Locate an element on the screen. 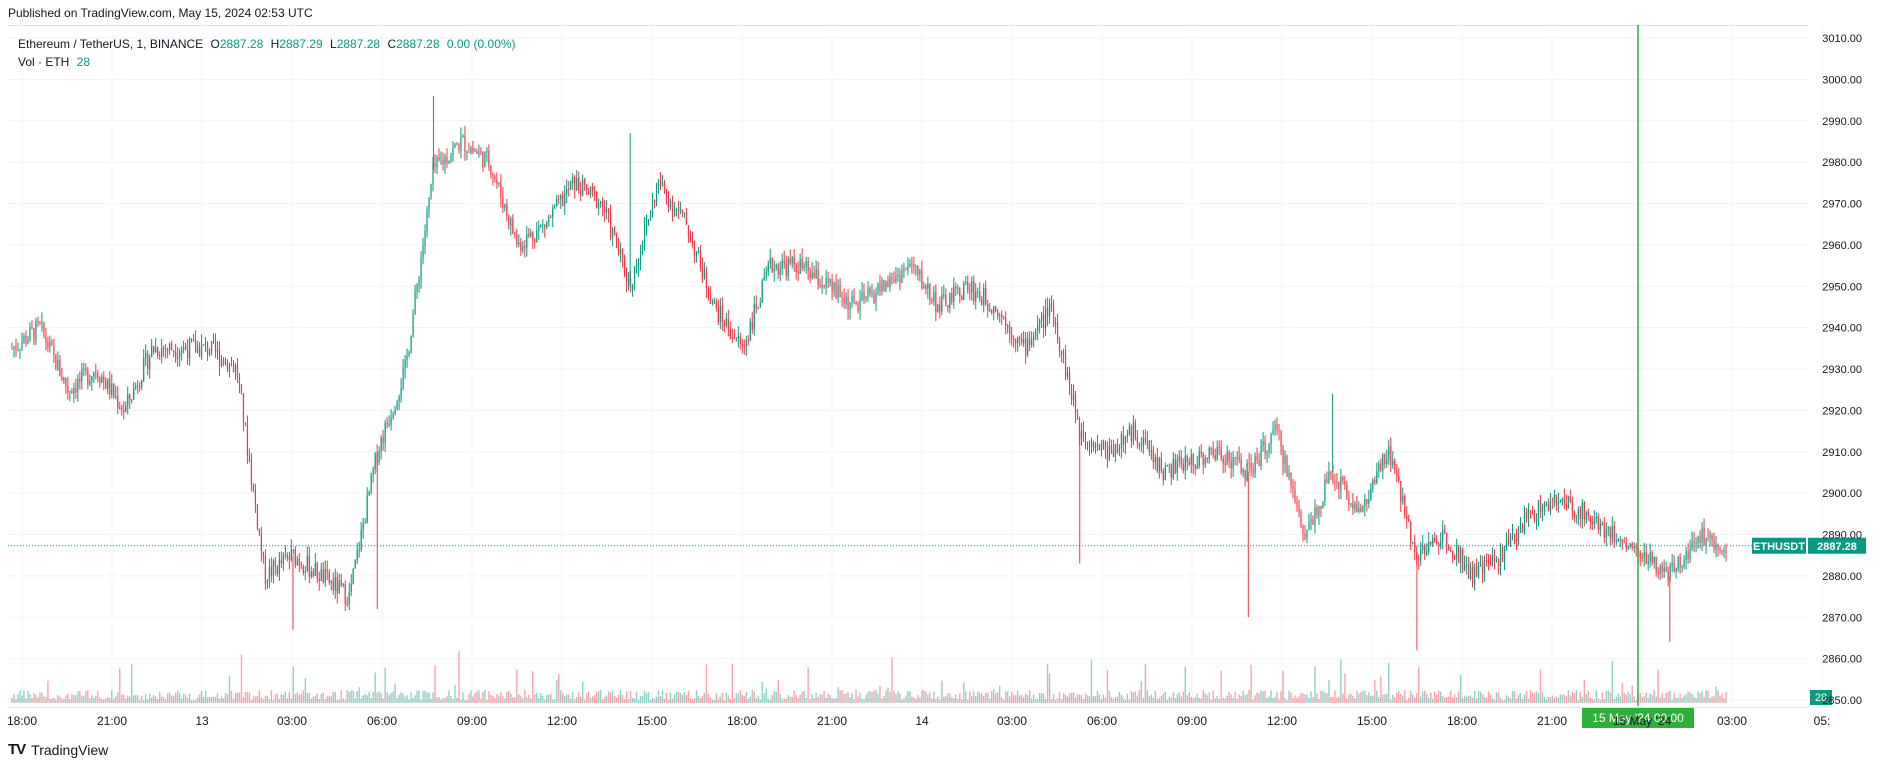  symbol-tag-label: ETHUSDT is located at coordinates (1779, 547).